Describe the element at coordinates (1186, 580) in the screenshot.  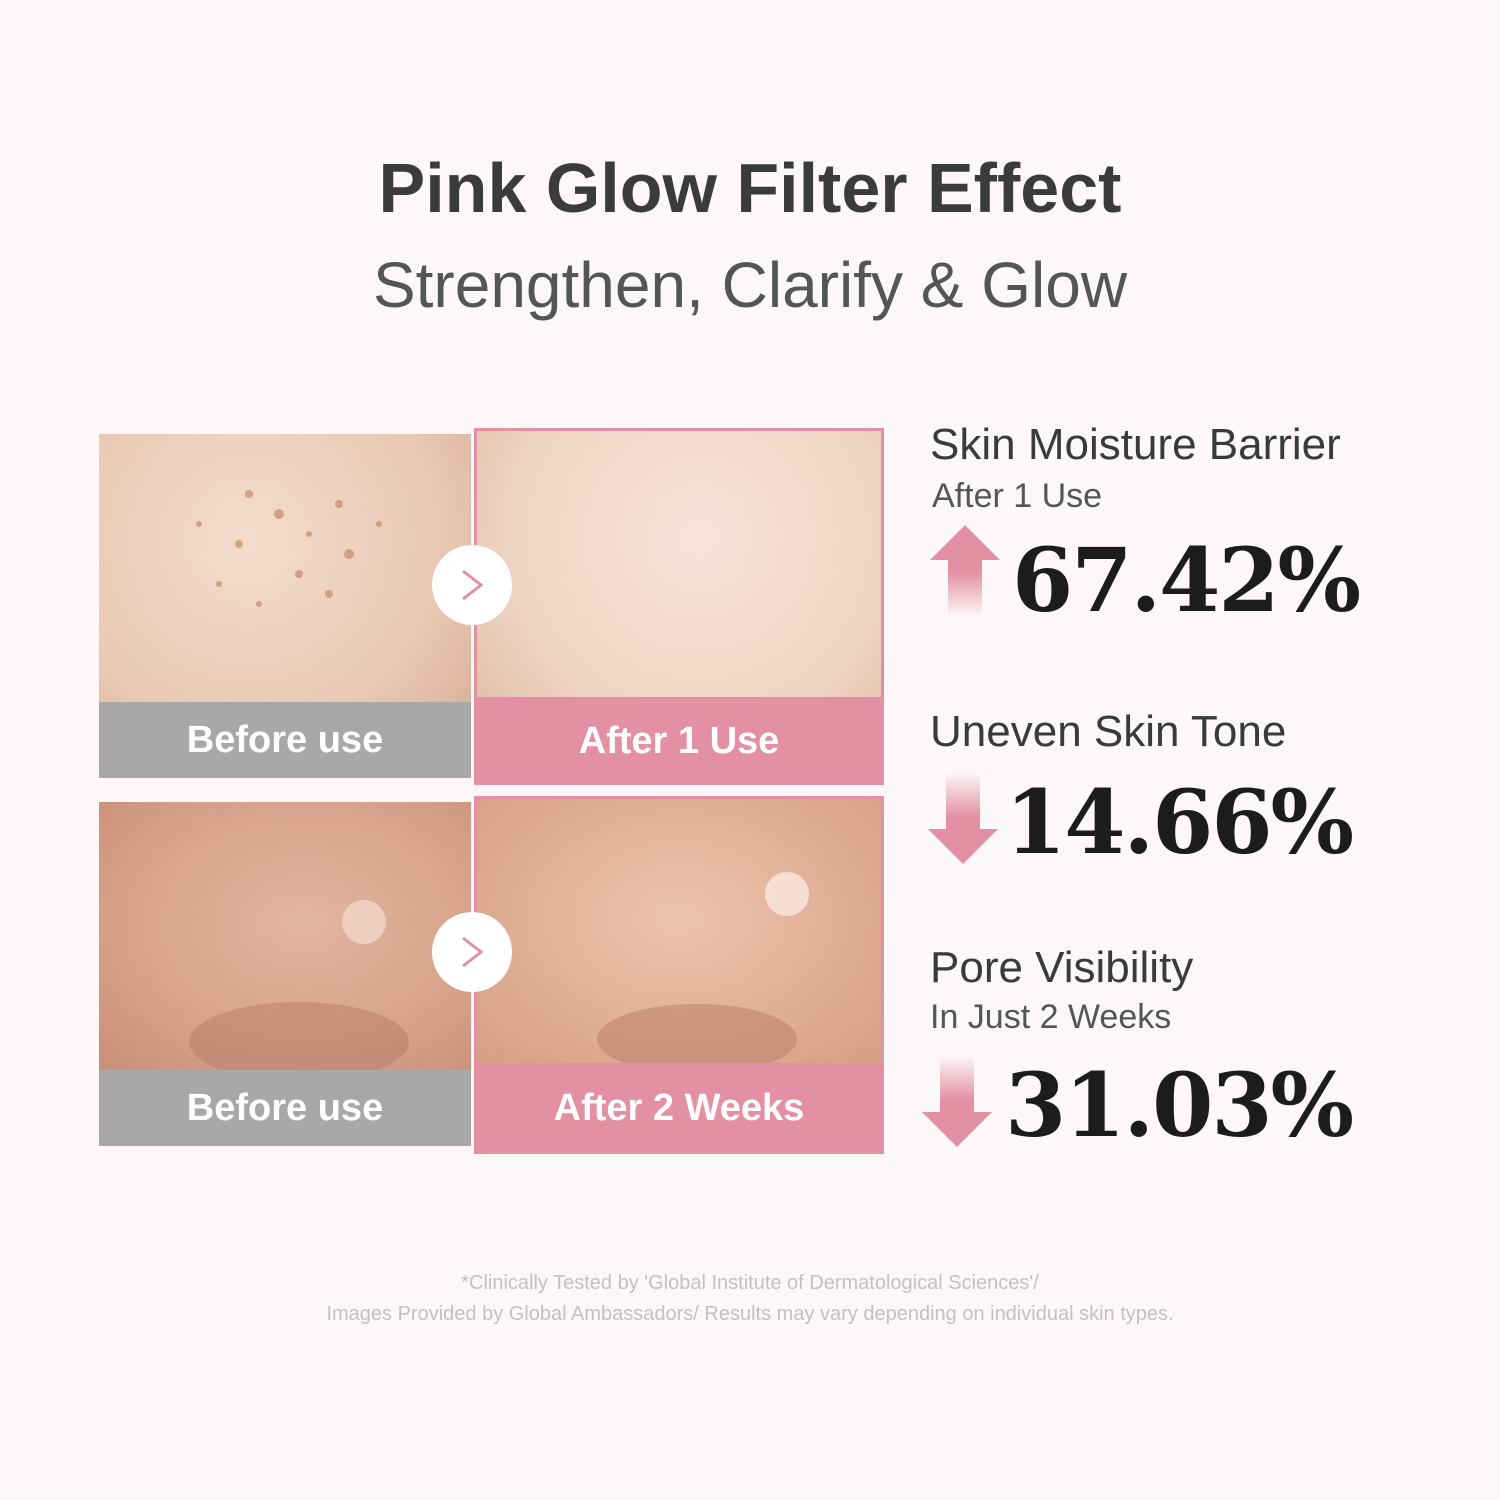
I see `stat-value-moisture: 67.42%` at that location.